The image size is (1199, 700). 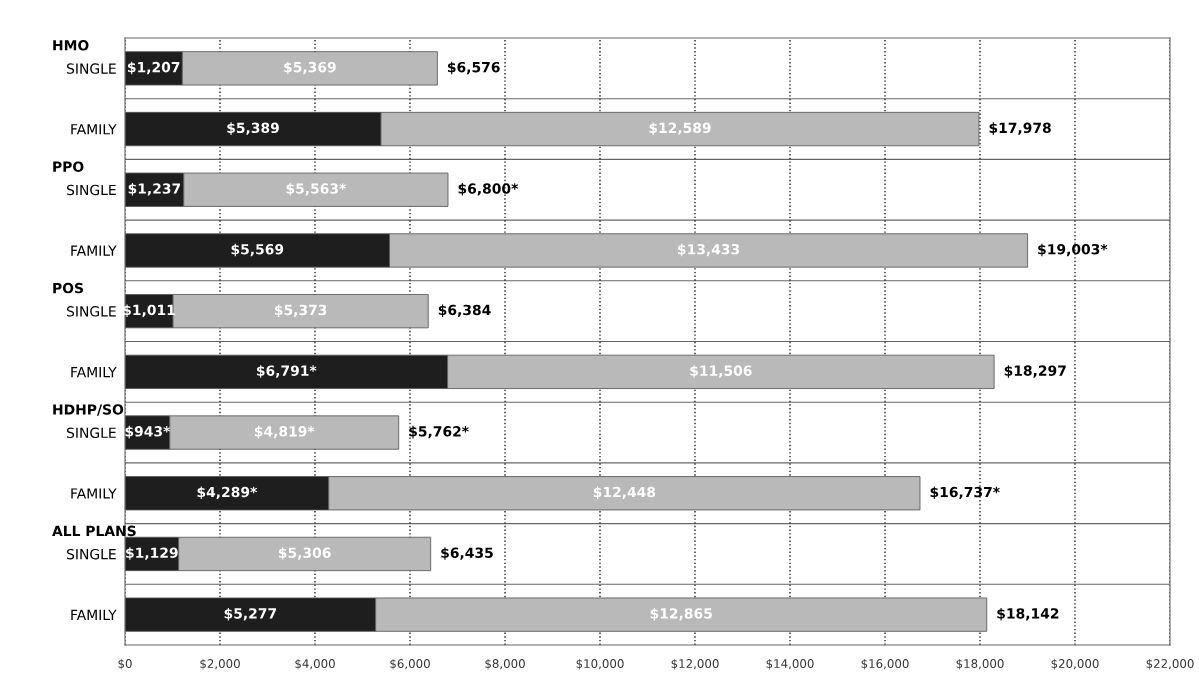 What do you see at coordinates (1020, 128) in the screenshot?
I see `total-label: $17,978` at bounding box center [1020, 128].